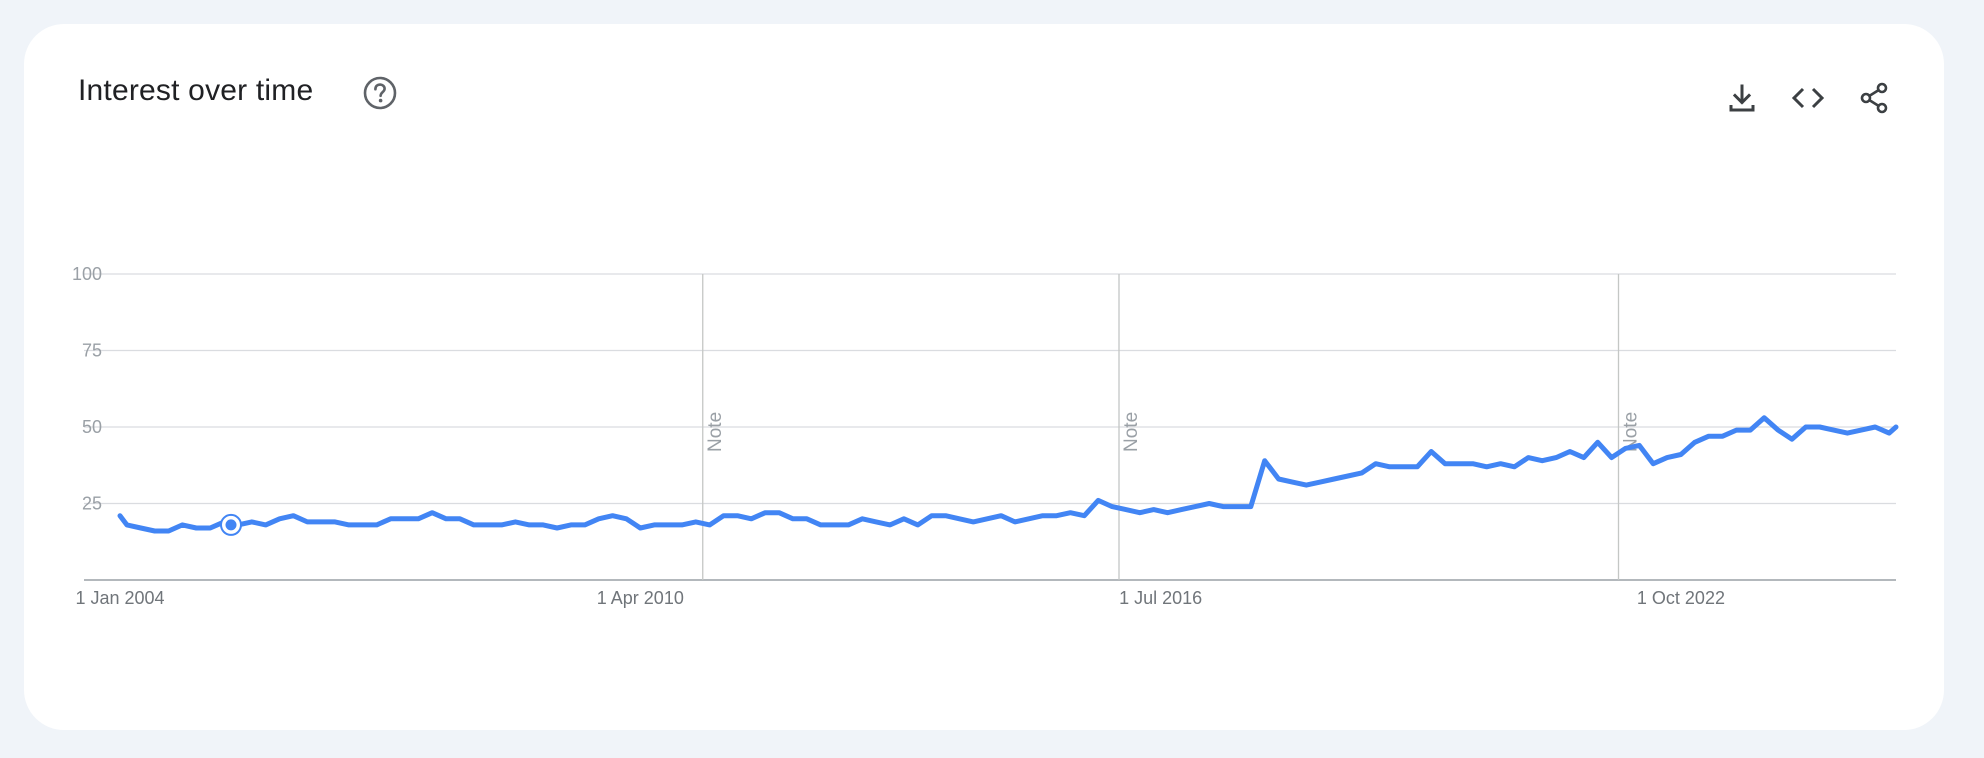 This screenshot has height=758, width=1984. Describe the element at coordinates (1008, 474) in the screenshot. I see `series-line` at that location.